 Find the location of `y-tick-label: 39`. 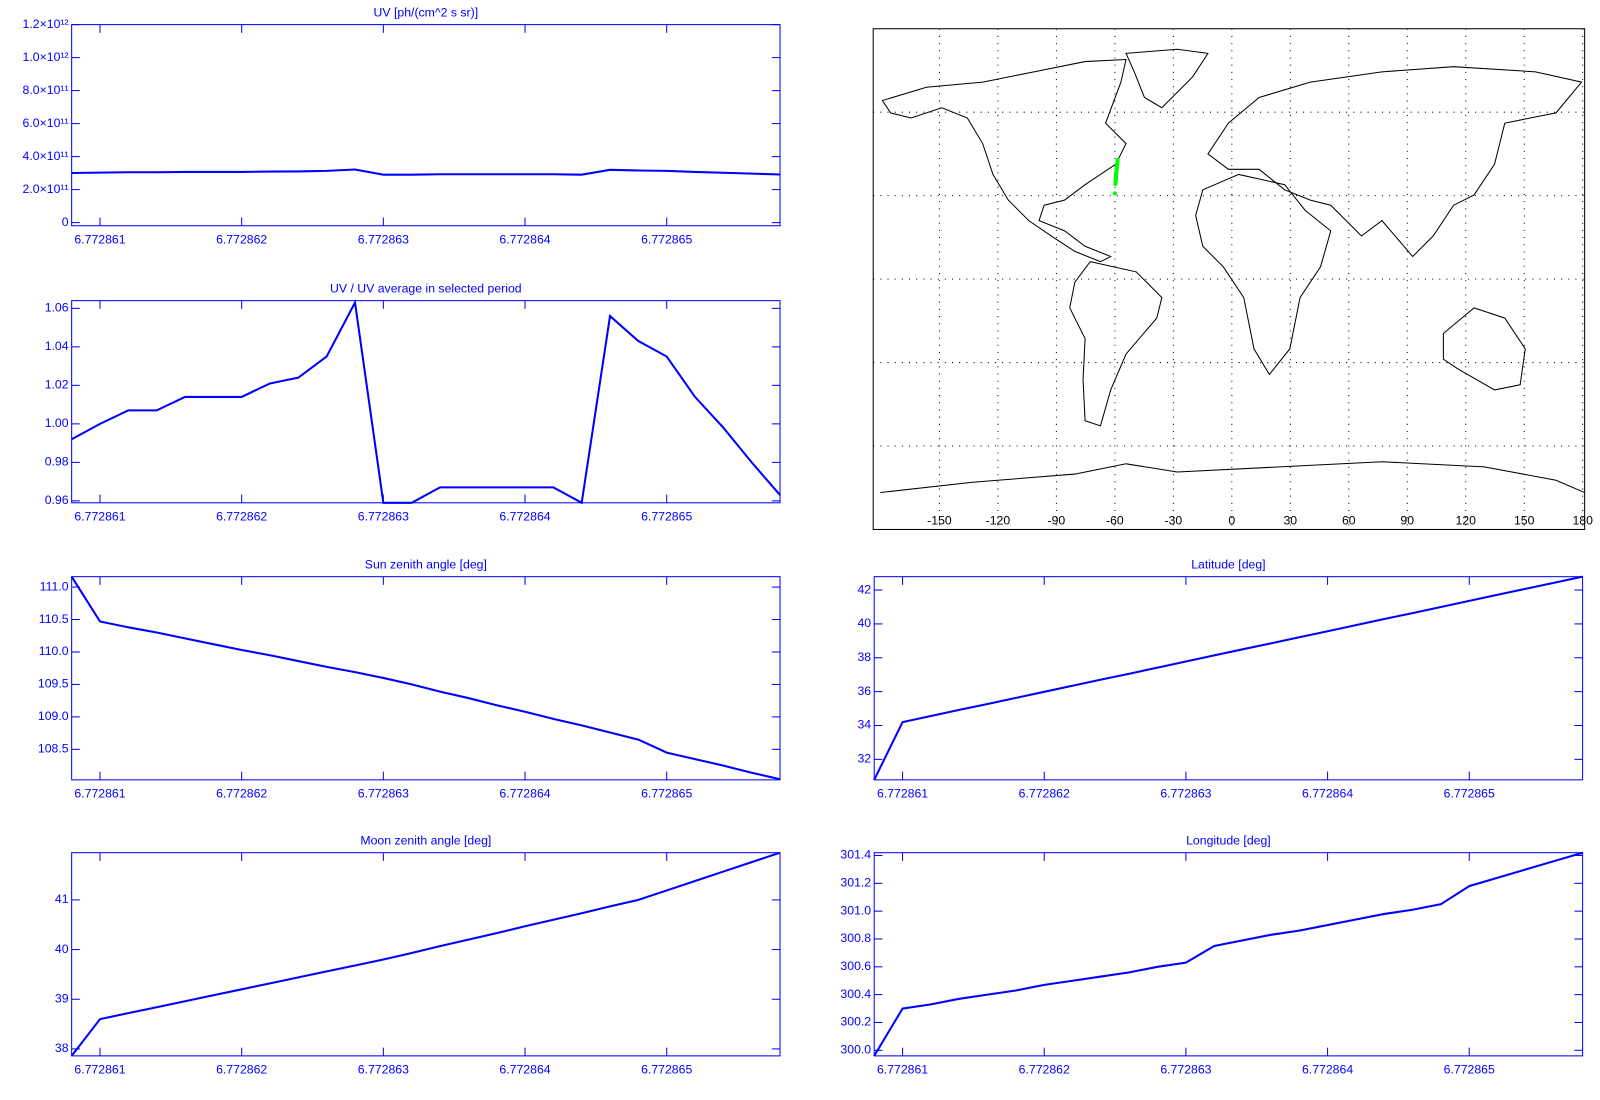

y-tick-label: 39 is located at coordinates (62, 998).